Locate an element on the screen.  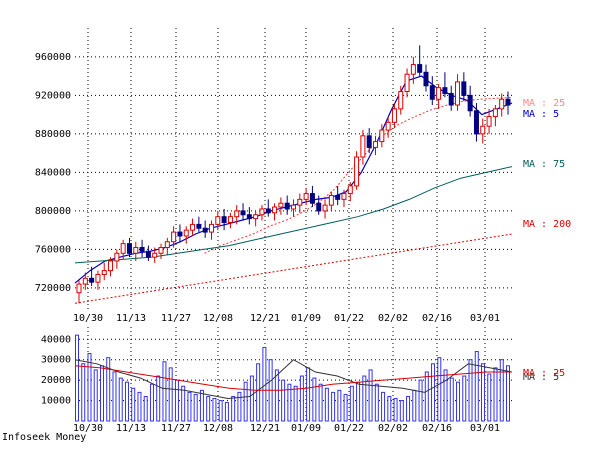
x-label-9: 03/01 is located at coordinates (485, 318).